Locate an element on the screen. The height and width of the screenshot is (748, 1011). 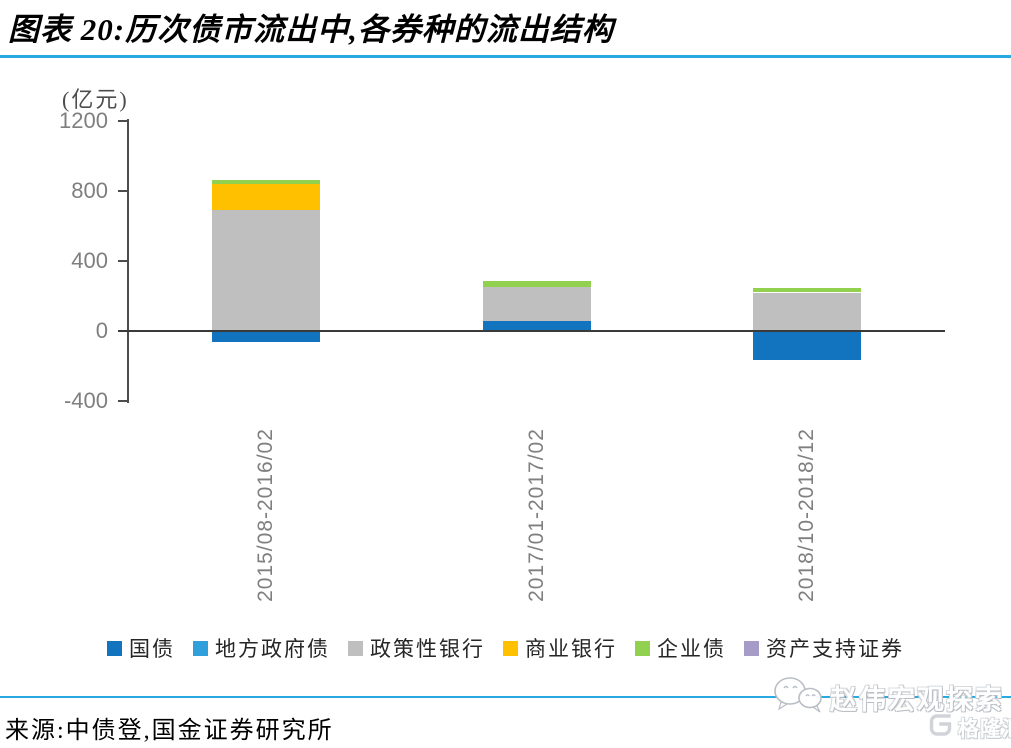
y-tick-label: 800 is located at coordinates (89, 190).